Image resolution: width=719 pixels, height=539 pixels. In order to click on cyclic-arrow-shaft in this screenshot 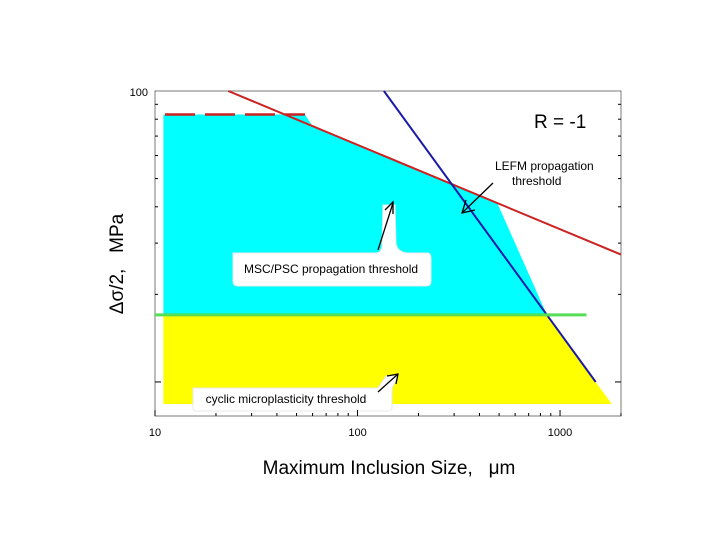, I will do `click(388, 383)`.